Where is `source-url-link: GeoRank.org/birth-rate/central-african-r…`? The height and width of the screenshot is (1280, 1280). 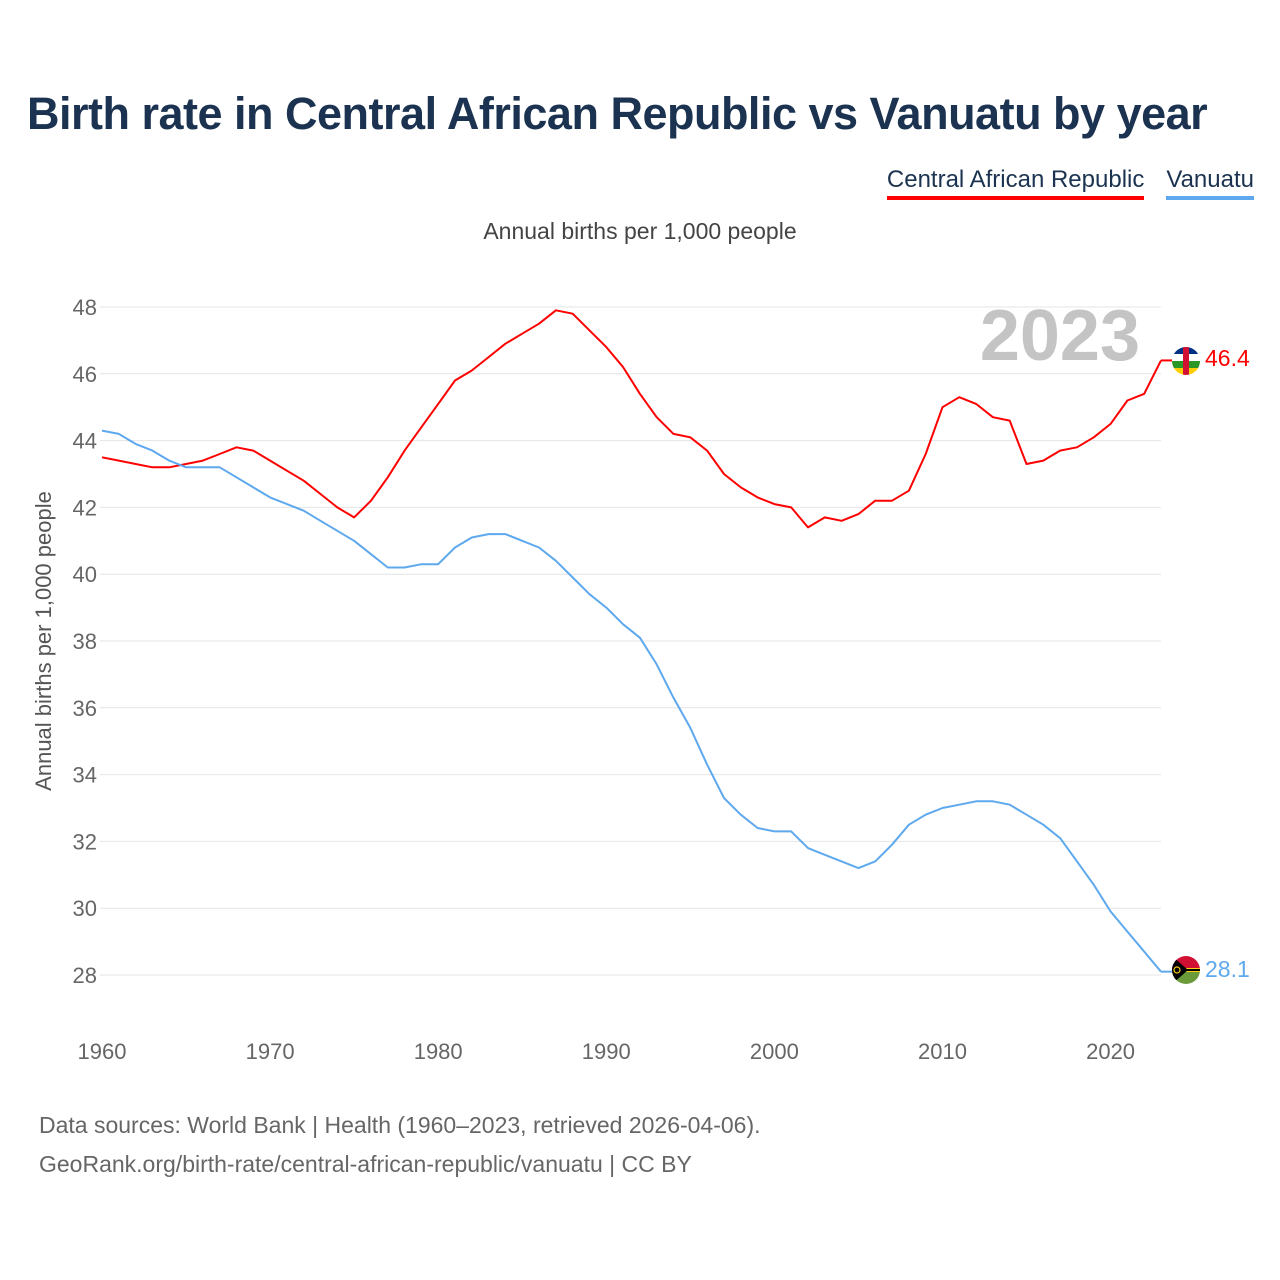 source-url-link: GeoRank.org/birth-rate/central-african-r… is located at coordinates (365, 1164).